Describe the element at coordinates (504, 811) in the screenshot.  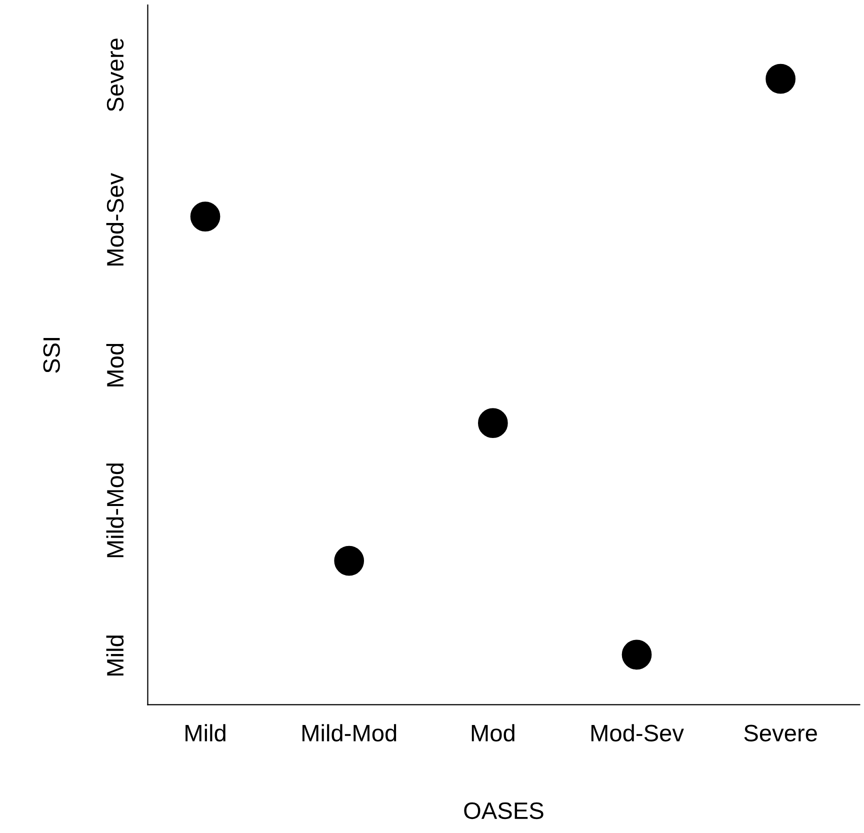
I see `x-axis-title: OASES` at that location.